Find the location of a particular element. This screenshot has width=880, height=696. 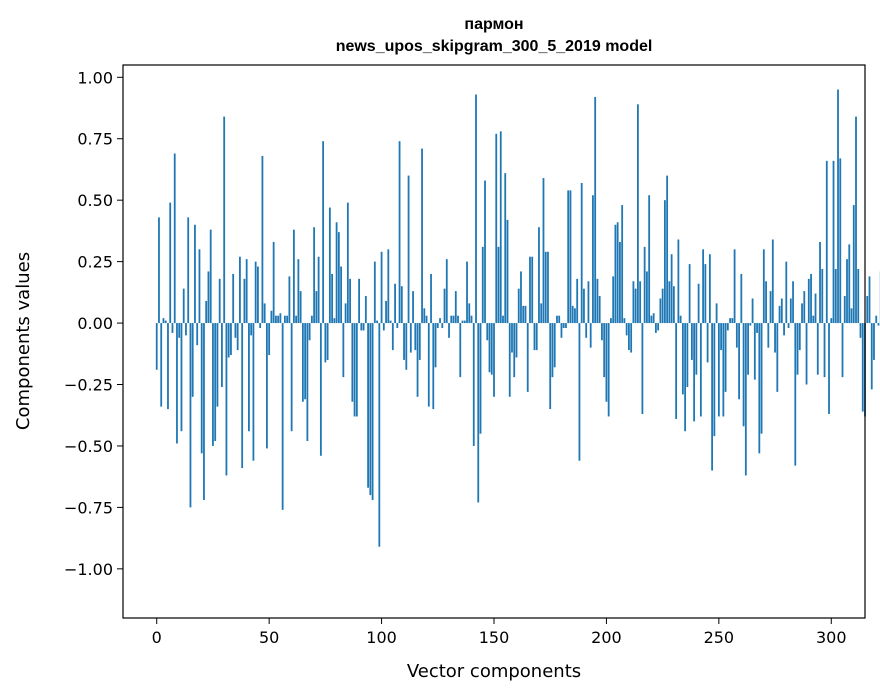

x-tick-label: 300 is located at coordinates (831, 637).